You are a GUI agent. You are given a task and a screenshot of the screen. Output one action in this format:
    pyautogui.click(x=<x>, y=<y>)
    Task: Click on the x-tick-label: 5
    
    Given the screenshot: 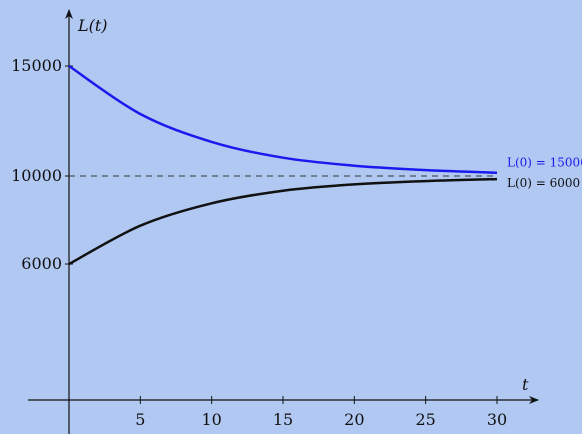 What is the action you would take?
    pyautogui.click(x=140, y=419)
    